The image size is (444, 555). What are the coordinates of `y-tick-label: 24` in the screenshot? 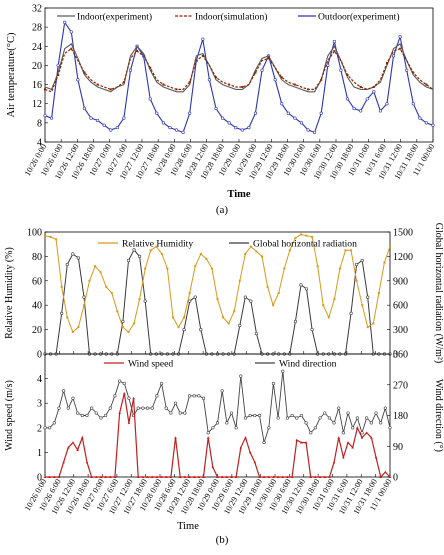 It's located at (37, 47).